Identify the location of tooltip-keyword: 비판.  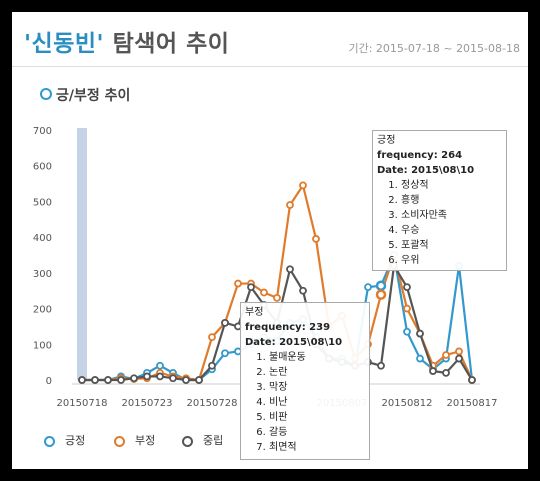
(317, 417).